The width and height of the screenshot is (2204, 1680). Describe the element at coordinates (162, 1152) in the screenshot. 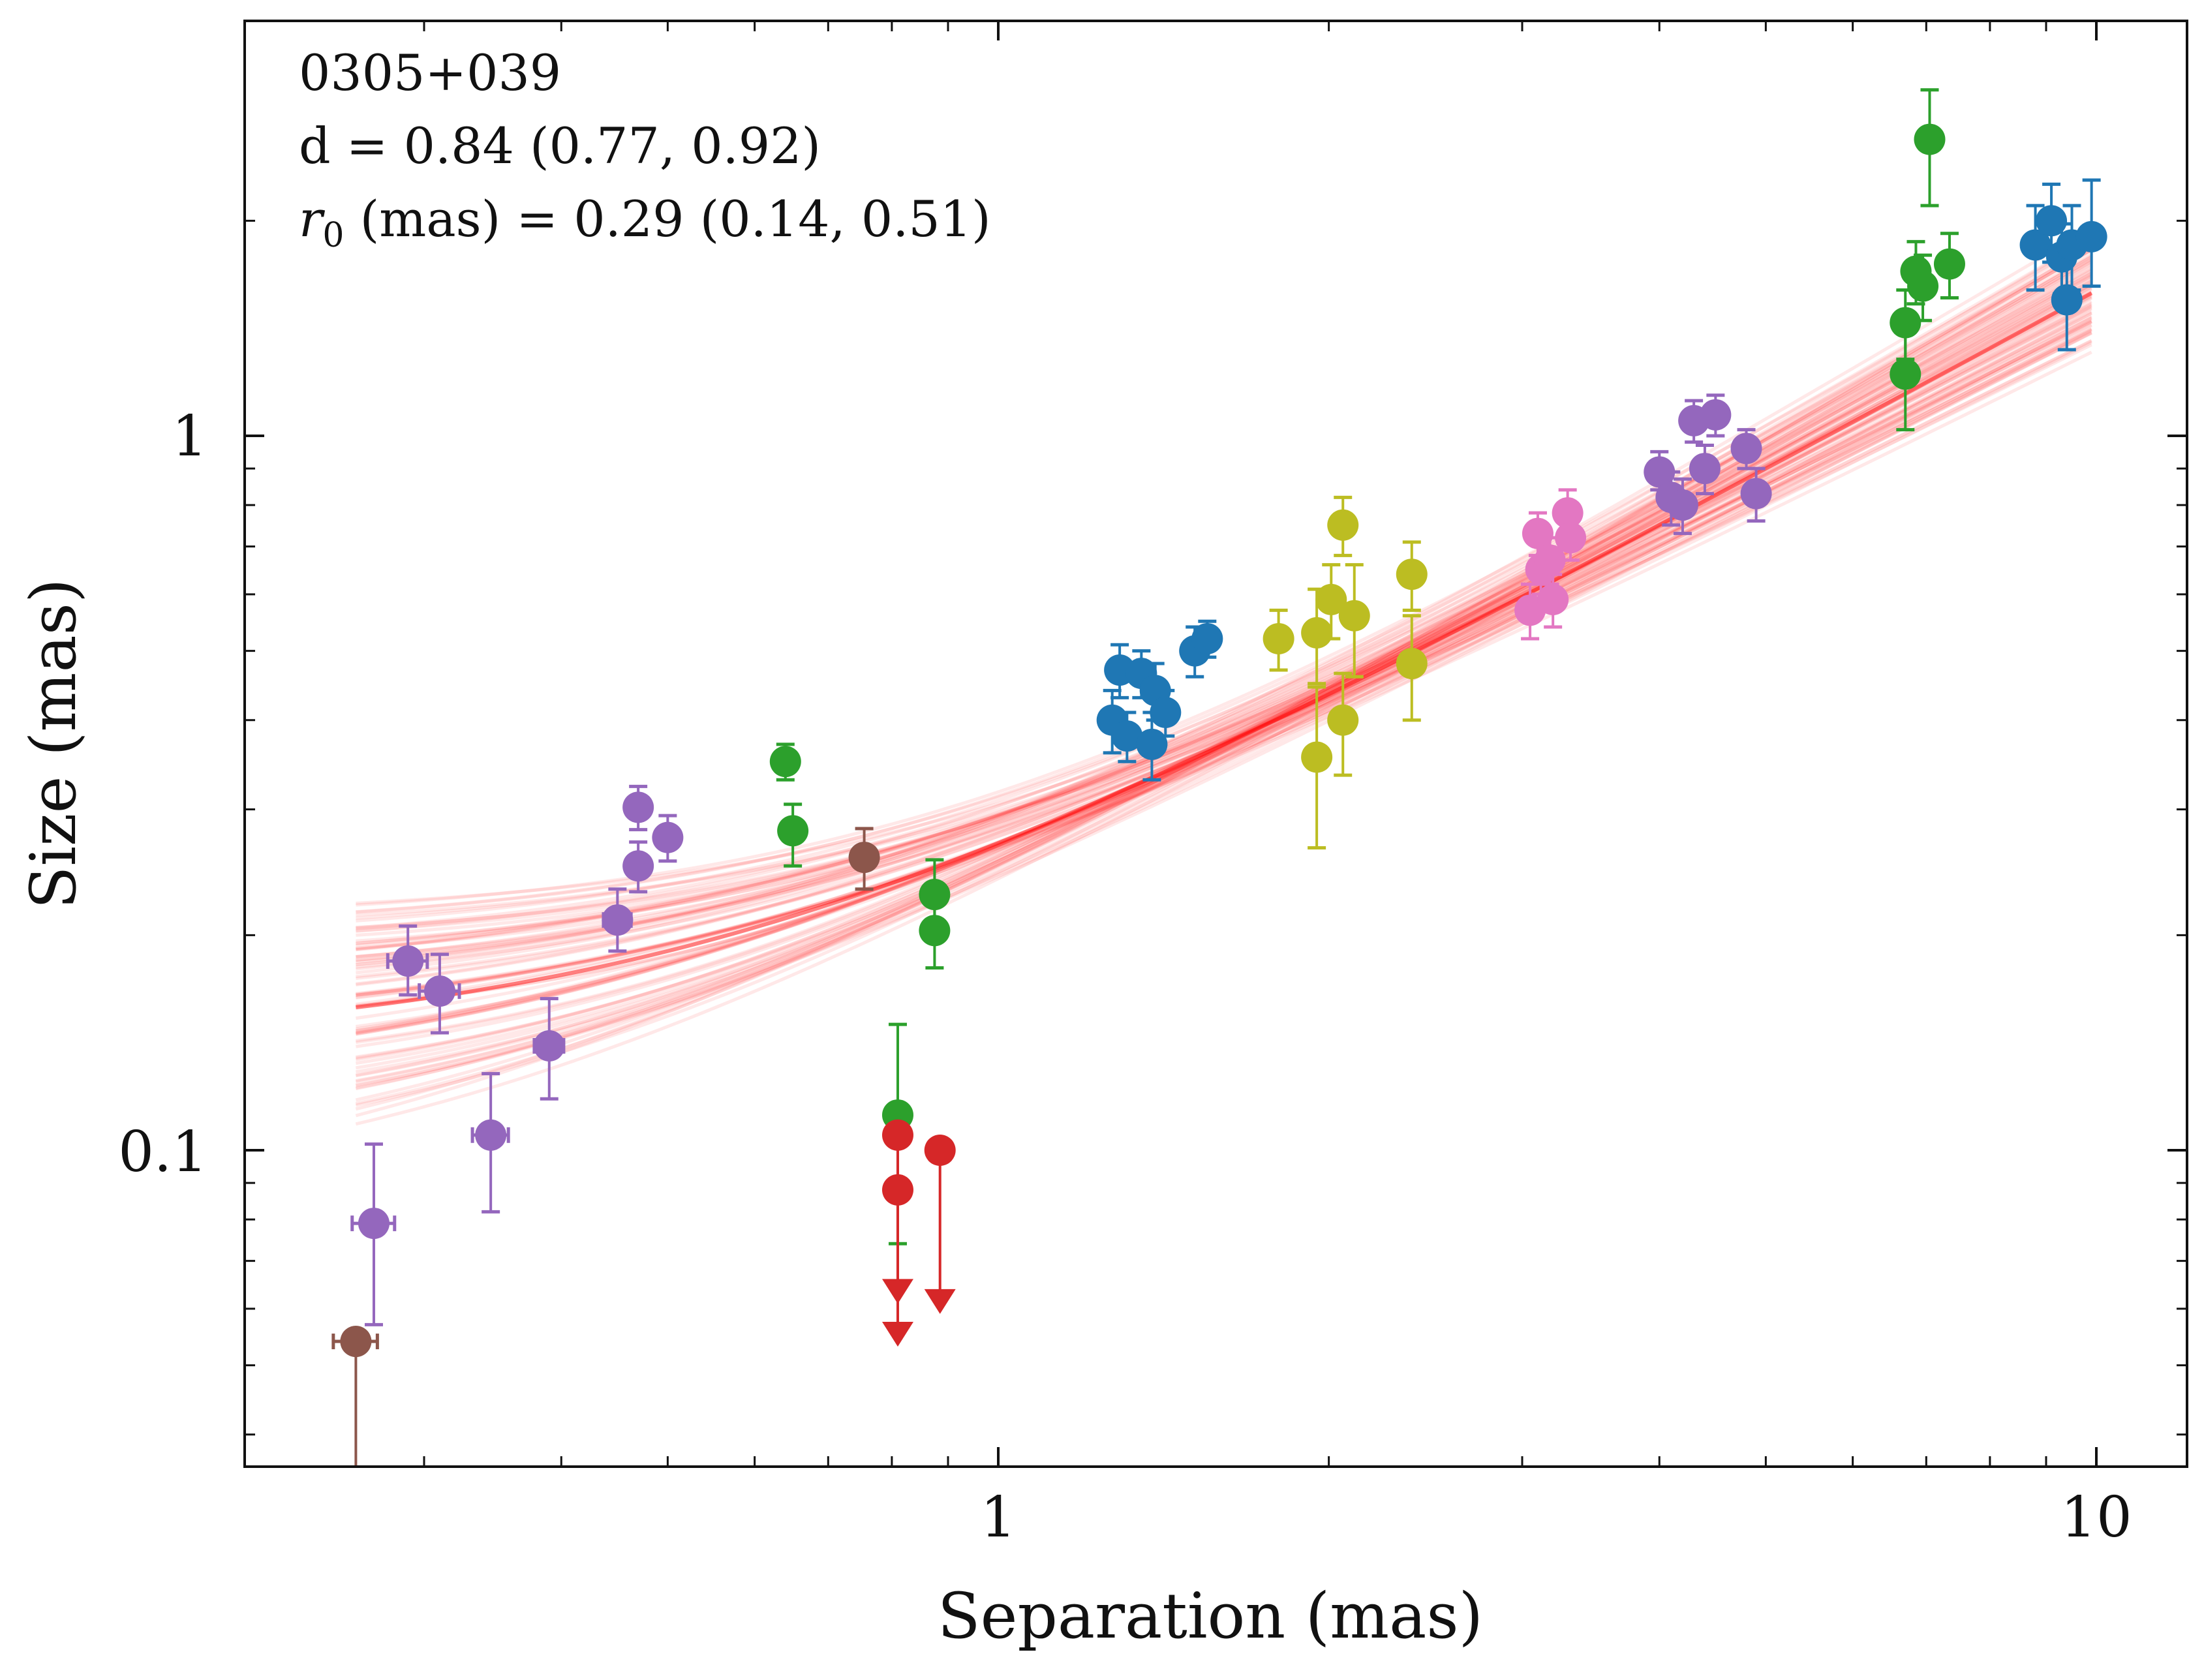

I see `y-tick-label-0.1: 0.1` at that location.